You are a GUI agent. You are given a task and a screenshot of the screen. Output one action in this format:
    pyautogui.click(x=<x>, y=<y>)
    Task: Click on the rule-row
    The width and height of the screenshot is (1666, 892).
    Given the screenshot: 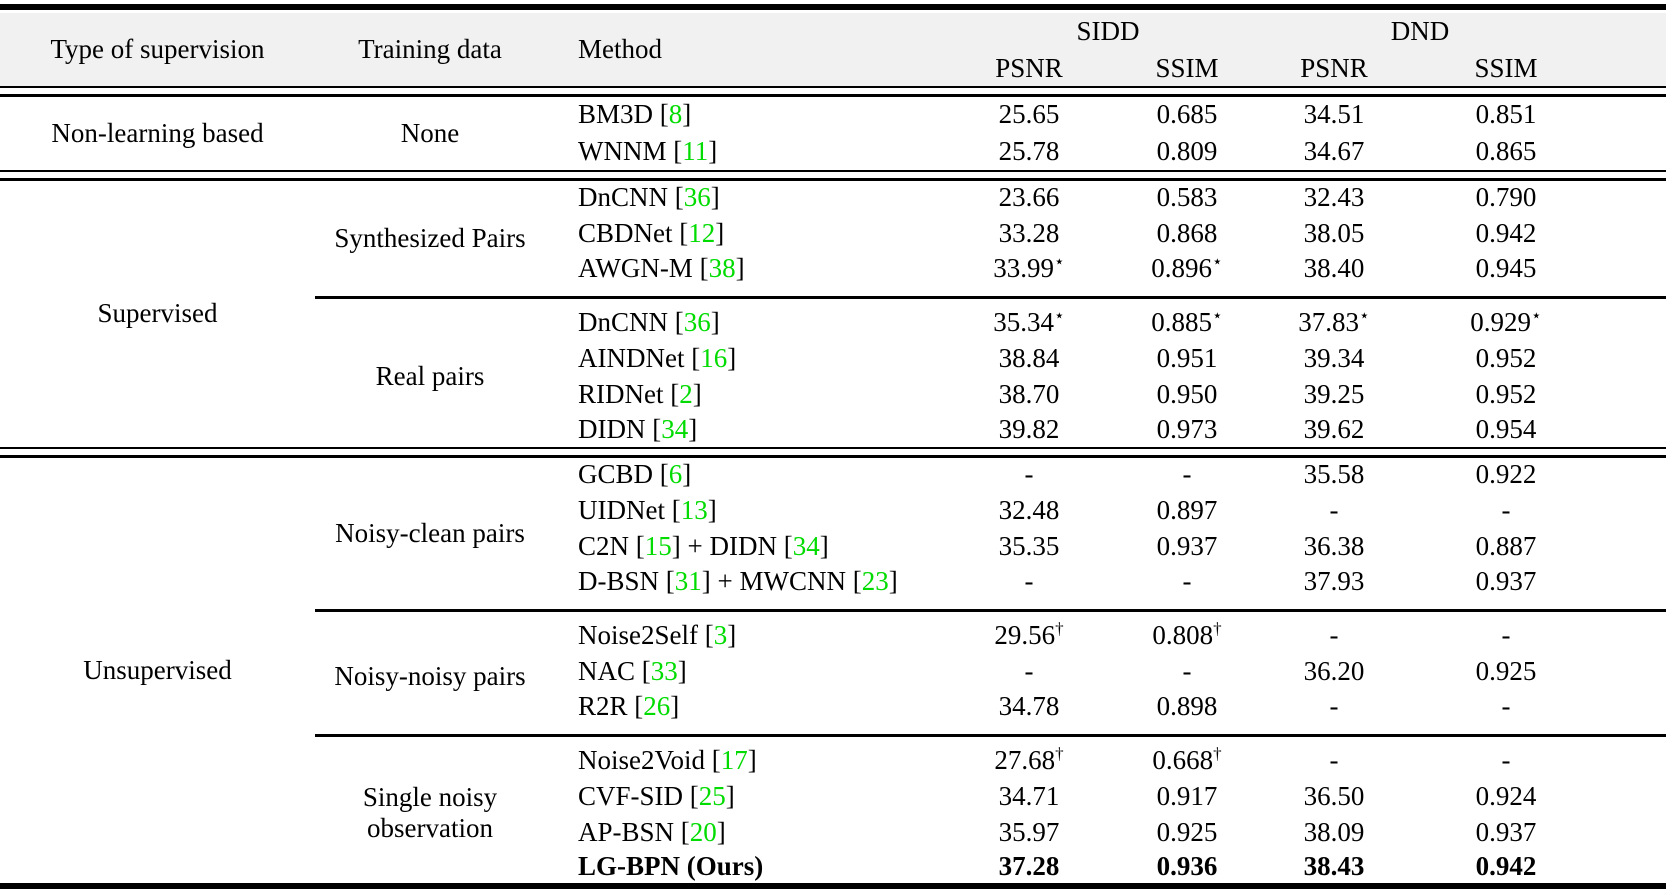 What is the action you would take?
    pyautogui.click(x=833, y=8)
    